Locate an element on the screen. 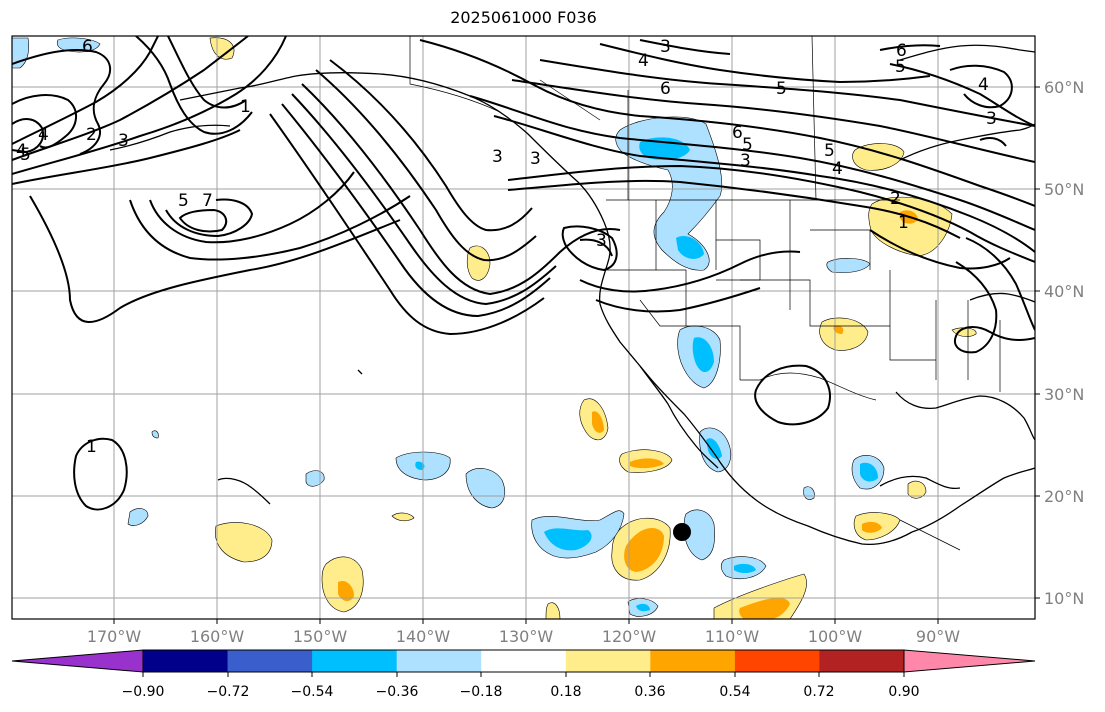 Image resolution: width=1105 pixels, height=712 pixels. colorbar-label: −0.18 is located at coordinates (481, 692).